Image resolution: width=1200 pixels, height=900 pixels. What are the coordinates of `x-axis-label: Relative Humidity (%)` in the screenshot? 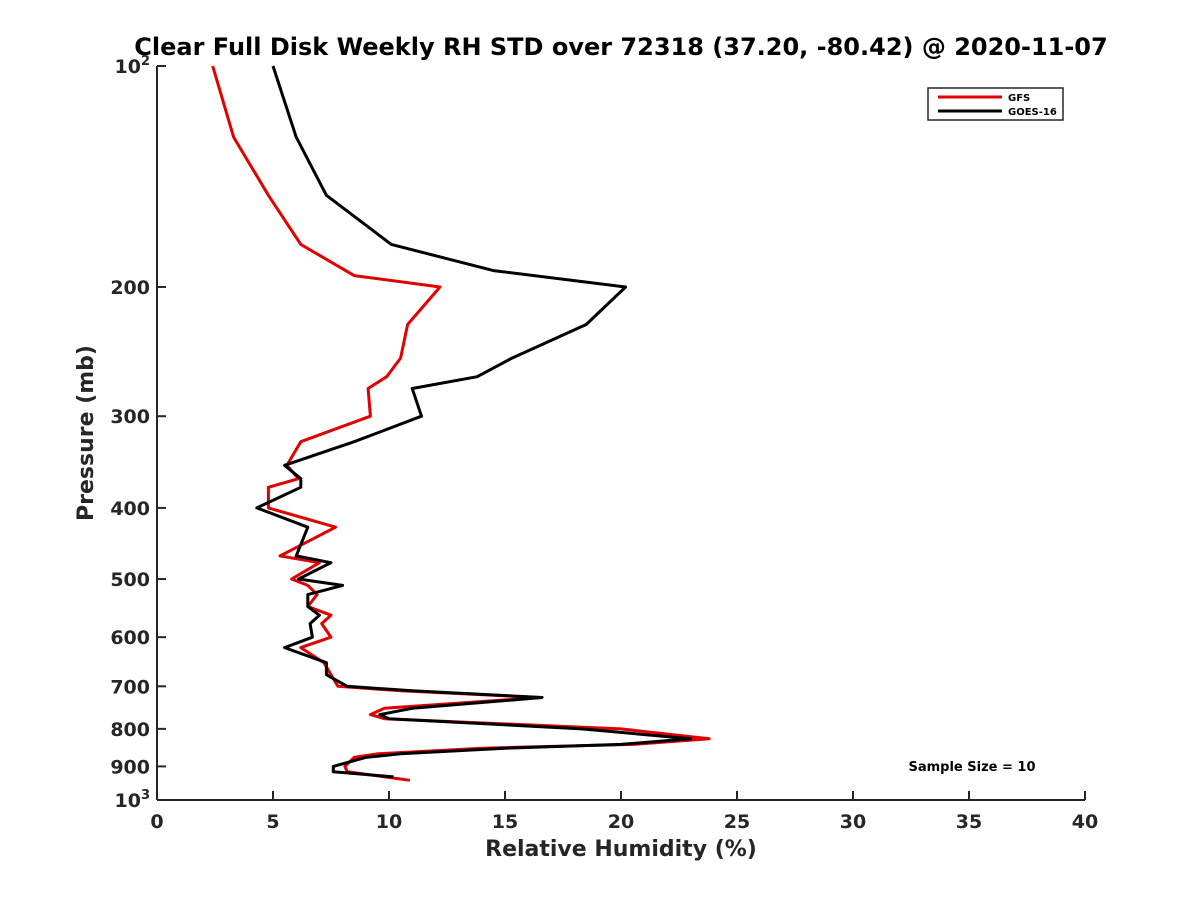 It's located at (621, 849).